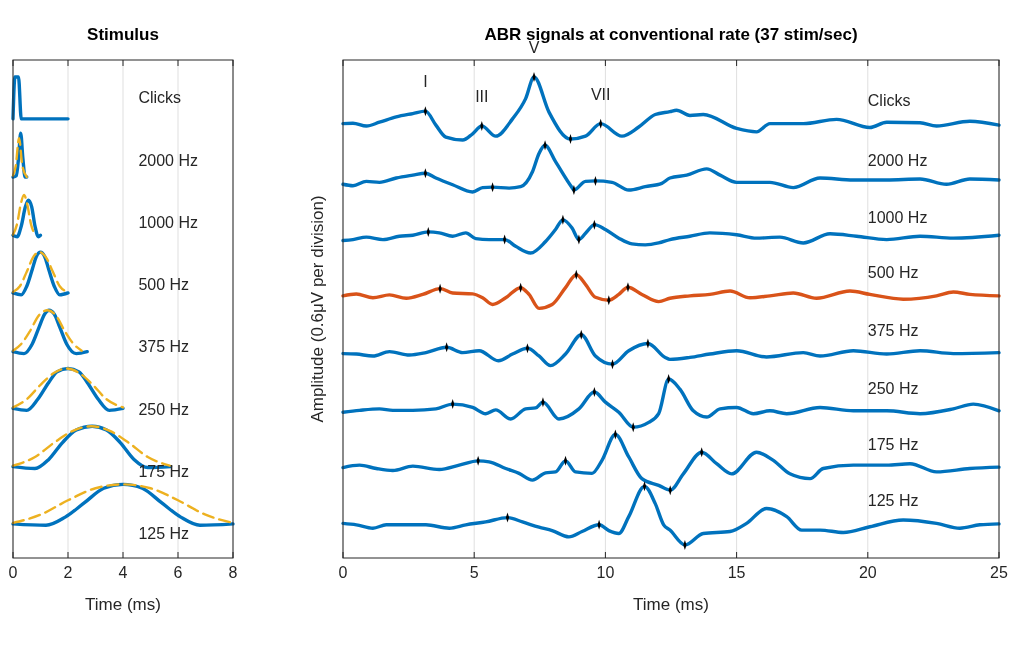 Image resolution: width=1018 pixels, height=660 pixels. I want to click on annotation: 375 Hz, so click(164, 347).